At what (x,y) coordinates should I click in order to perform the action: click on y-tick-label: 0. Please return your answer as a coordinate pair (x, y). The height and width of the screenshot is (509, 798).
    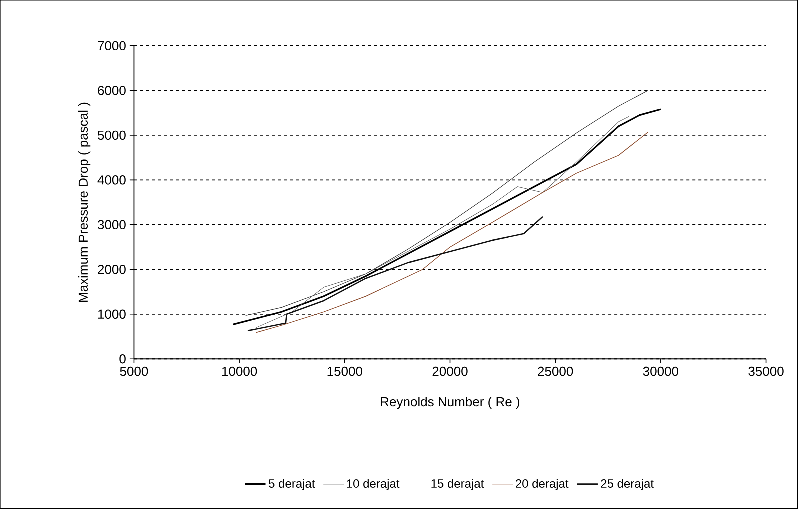
    Looking at the image, I should click on (123, 359).